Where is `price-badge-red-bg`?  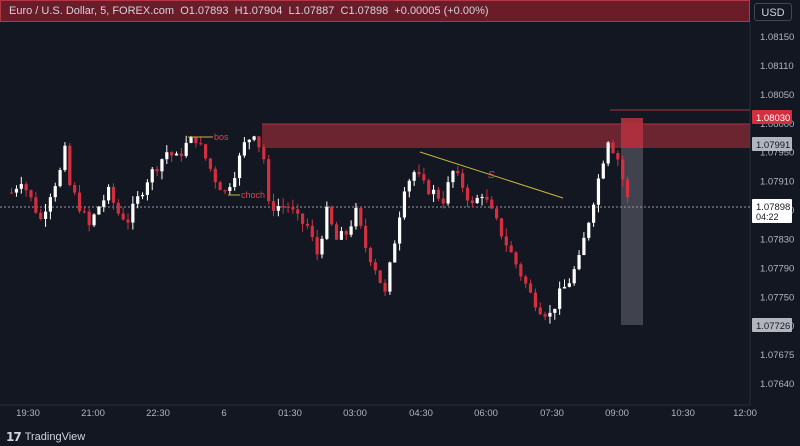
price-badge-red-bg is located at coordinates (772, 117).